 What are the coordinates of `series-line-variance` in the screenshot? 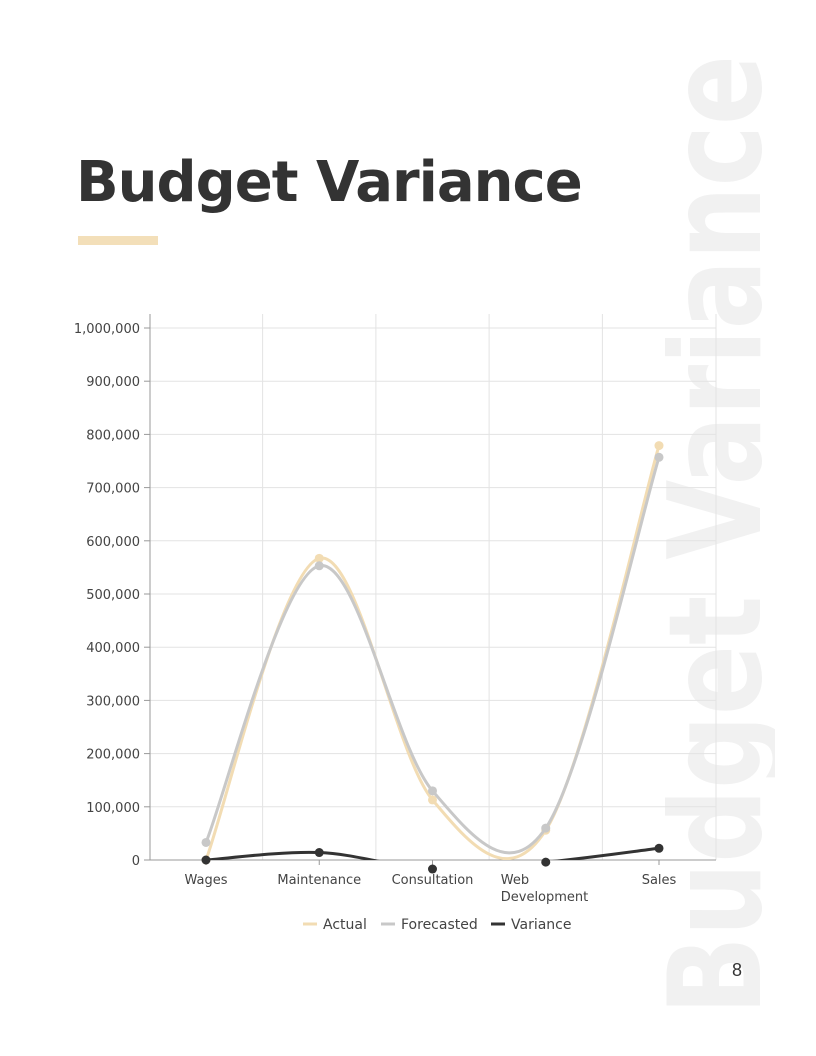 It's located at (432, 853).